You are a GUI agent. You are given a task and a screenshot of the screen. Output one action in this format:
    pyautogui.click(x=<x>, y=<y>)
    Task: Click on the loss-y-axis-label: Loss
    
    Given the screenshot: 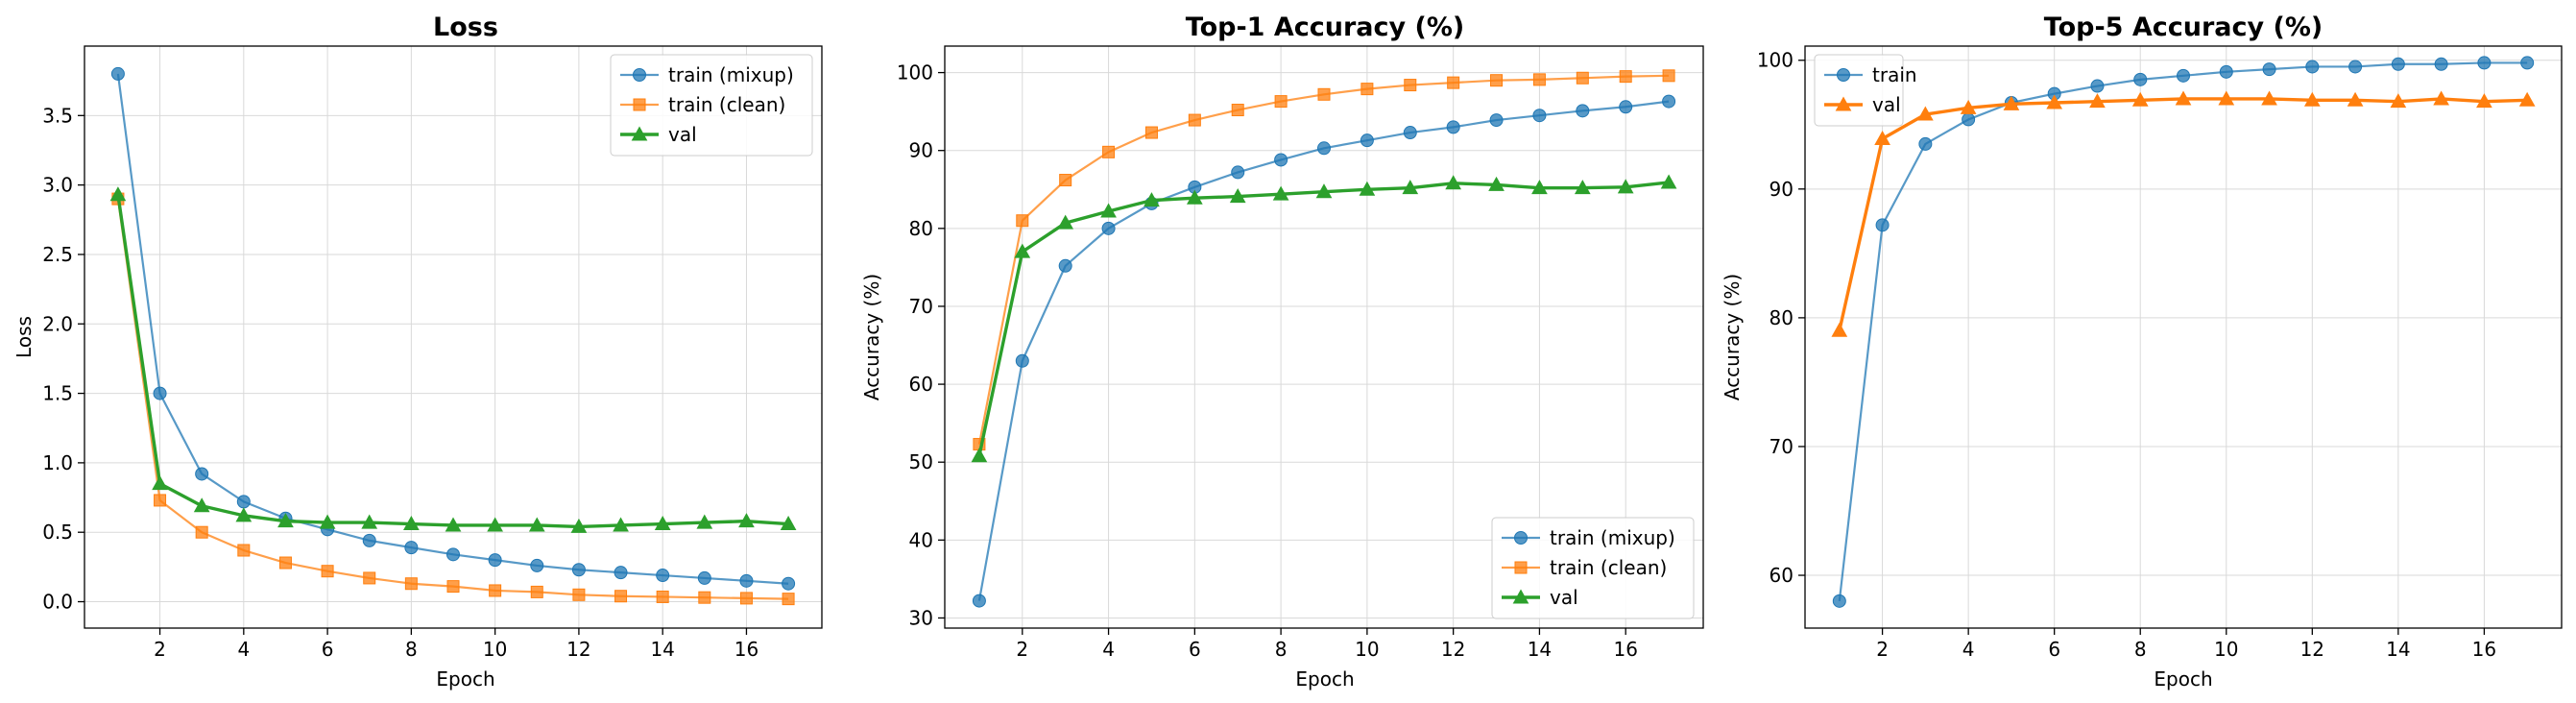 What is the action you would take?
    pyautogui.click(x=24, y=337)
    